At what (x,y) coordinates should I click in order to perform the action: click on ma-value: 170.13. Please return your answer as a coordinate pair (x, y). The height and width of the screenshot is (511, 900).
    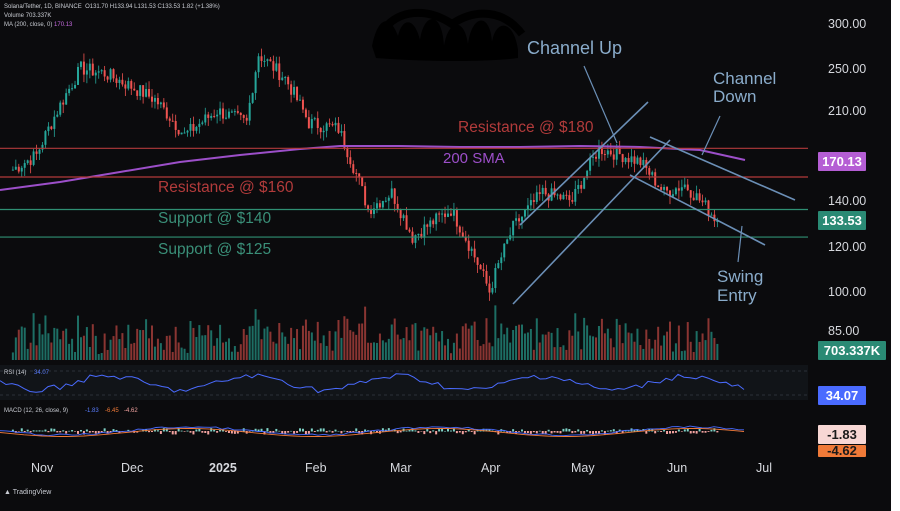
    Looking at the image, I should click on (63, 25).